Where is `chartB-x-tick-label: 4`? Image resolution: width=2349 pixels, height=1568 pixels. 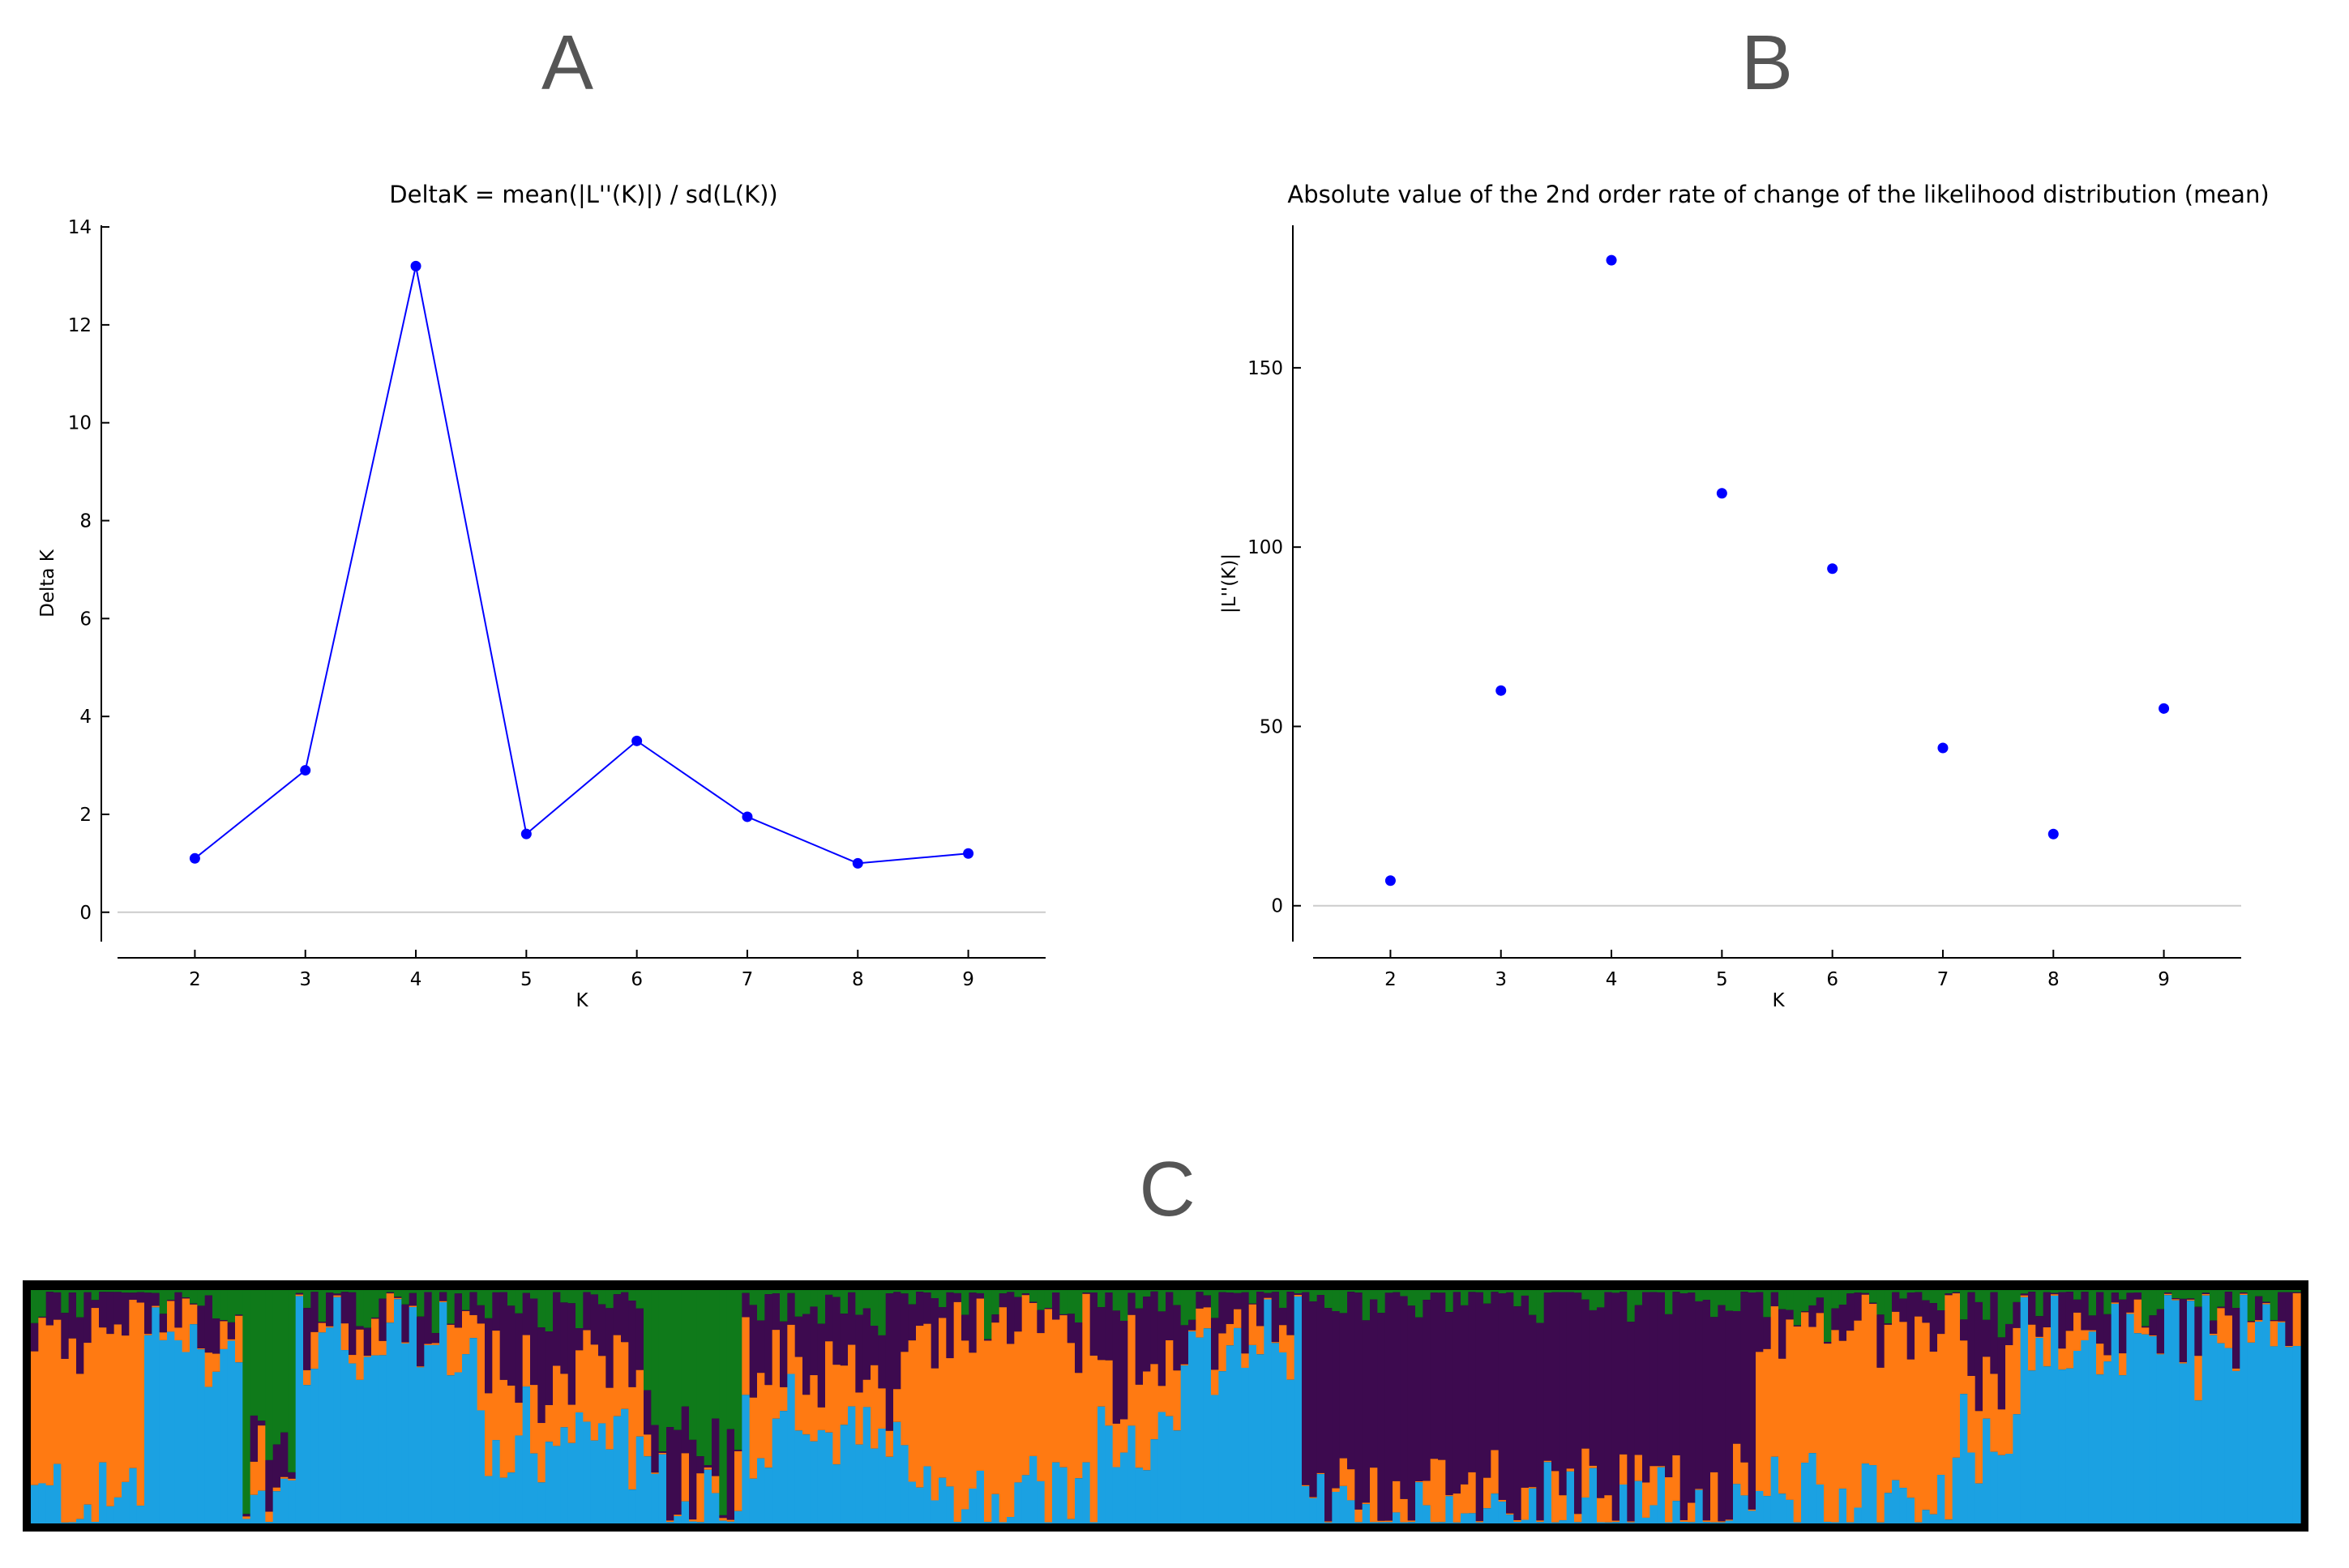 chartB-x-tick-label: 4 is located at coordinates (1612, 980).